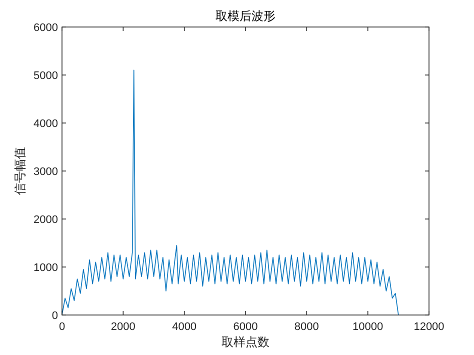 The image size is (474, 355). Describe the element at coordinates (46, 28) in the screenshot. I see `y-tick-label: 6000` at that location.